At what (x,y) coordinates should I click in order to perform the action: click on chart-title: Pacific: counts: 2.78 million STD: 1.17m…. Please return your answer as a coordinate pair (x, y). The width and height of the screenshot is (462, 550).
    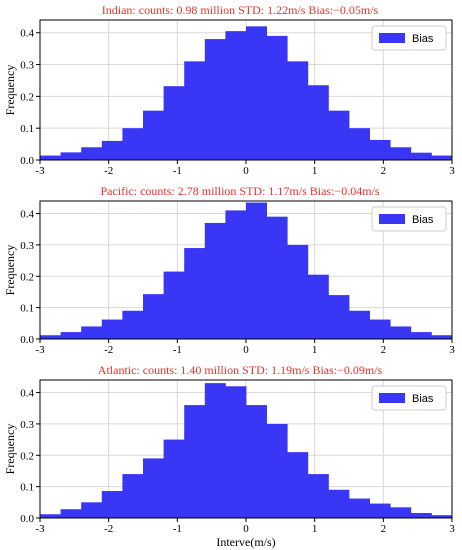
    Looking at the image, I should click on (239, 191).